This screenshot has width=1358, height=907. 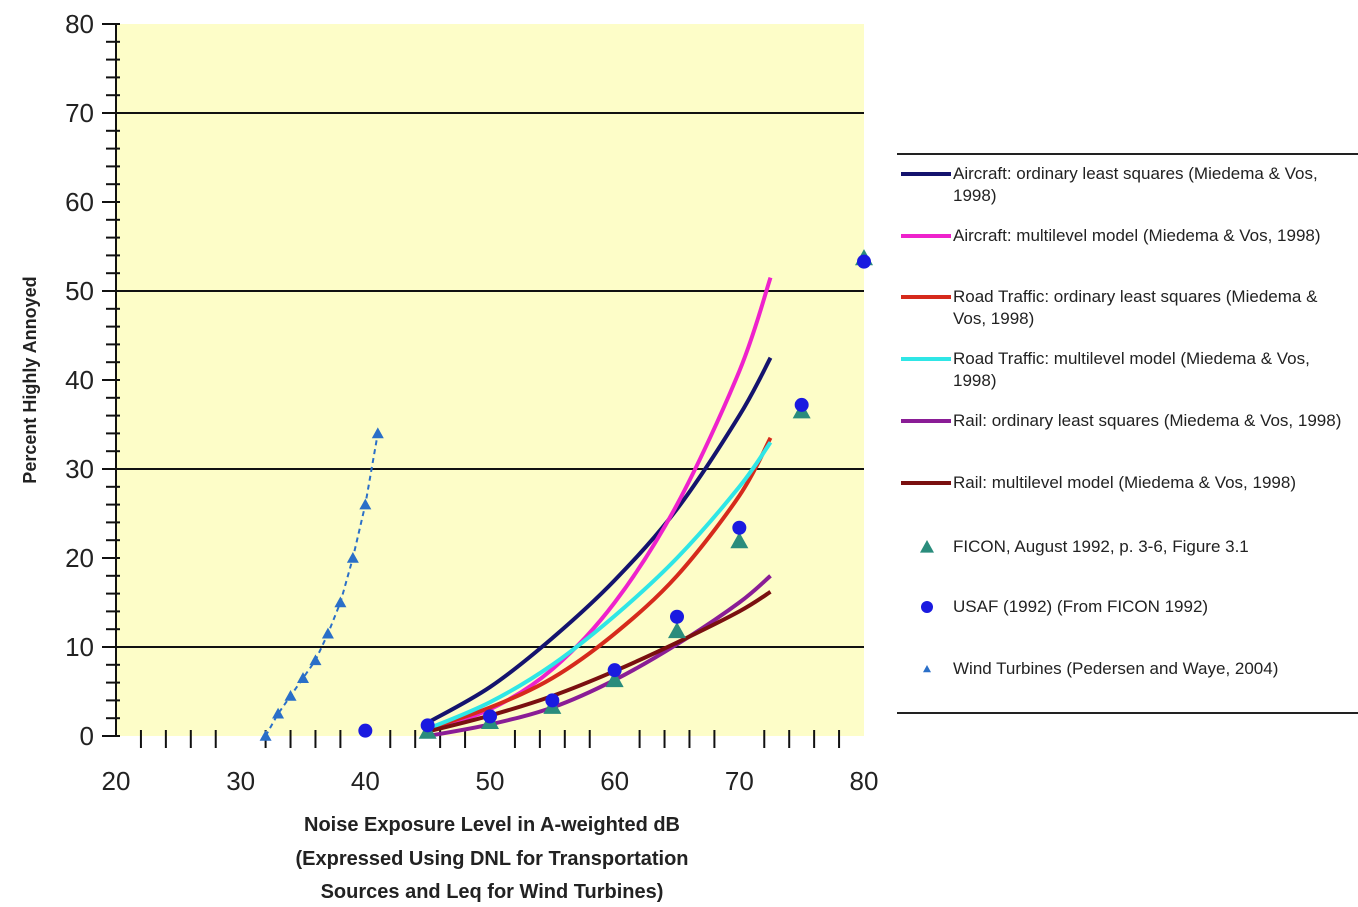 I want to click on y-axis-label: Percent Highly Annoyed, so click(x=30, y=379).